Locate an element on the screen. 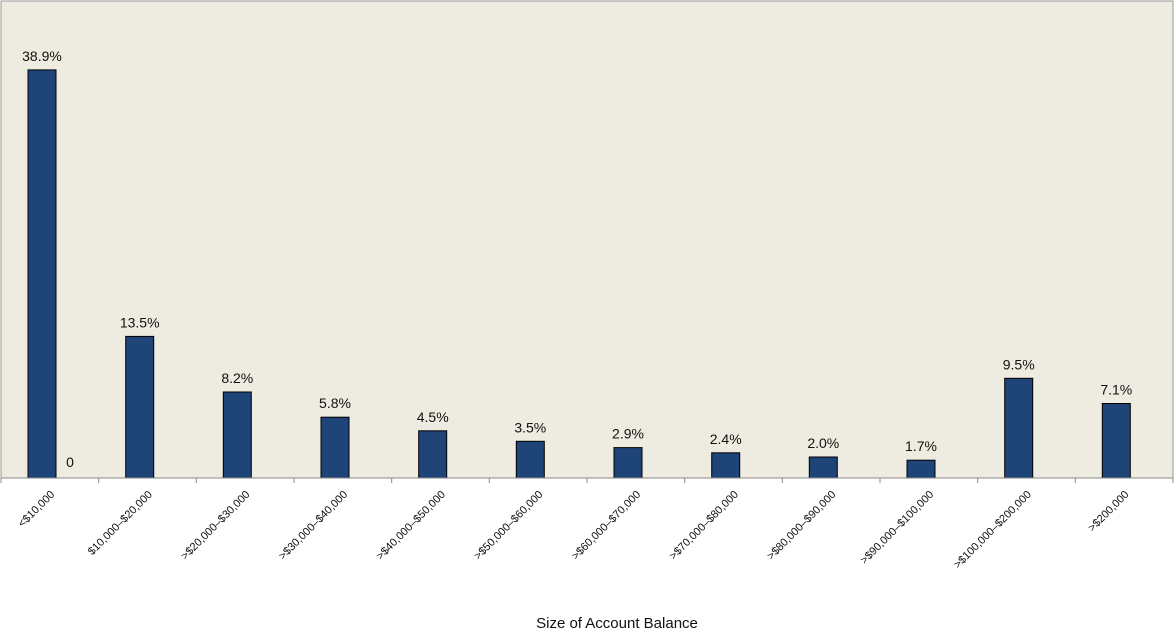  x-axis-title: Size of Account Balance is located at coordinates (617, 623).